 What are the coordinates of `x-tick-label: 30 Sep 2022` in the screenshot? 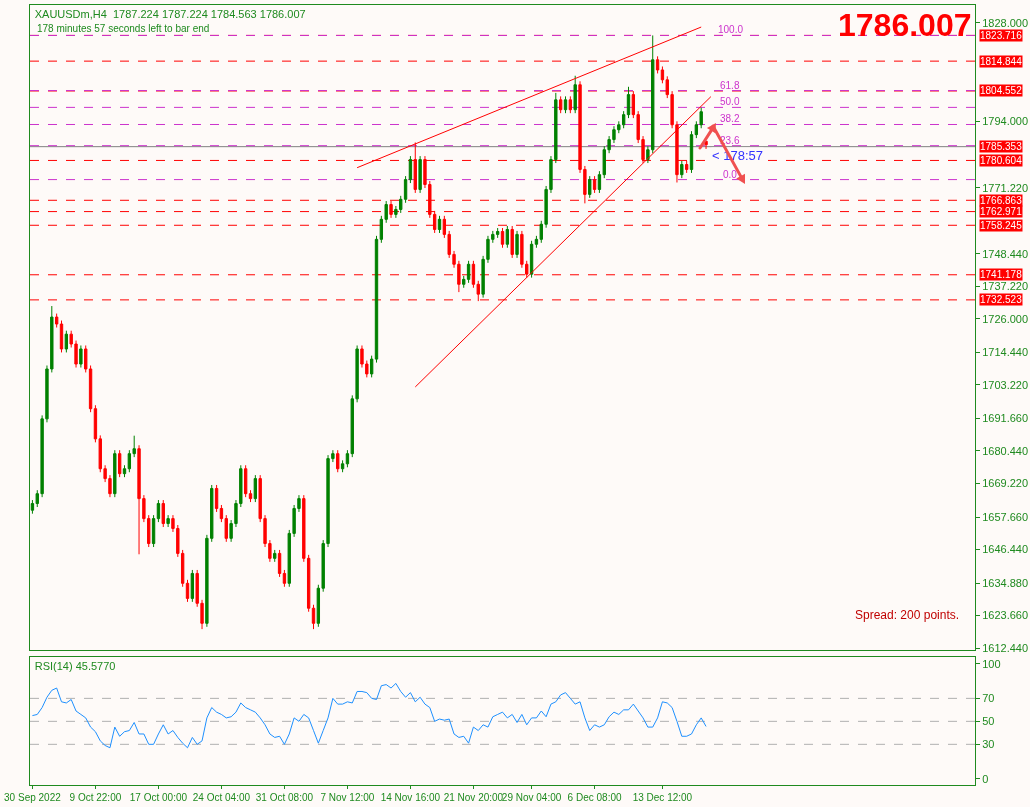 It's located at (33, 797).